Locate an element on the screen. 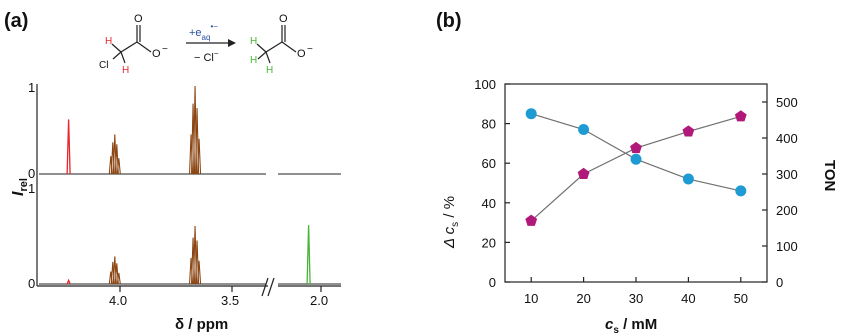 This screenshot has width=845, height=336. spectrum-bottom-tick-0: 0 is located at coordinates (31, 283).